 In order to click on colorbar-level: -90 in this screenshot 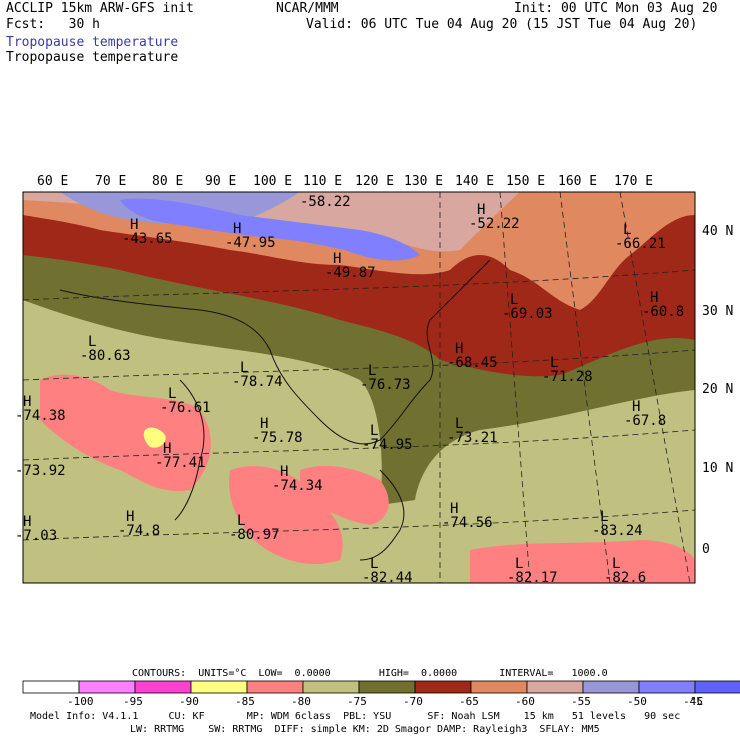, I will do `click(189, 701)`.